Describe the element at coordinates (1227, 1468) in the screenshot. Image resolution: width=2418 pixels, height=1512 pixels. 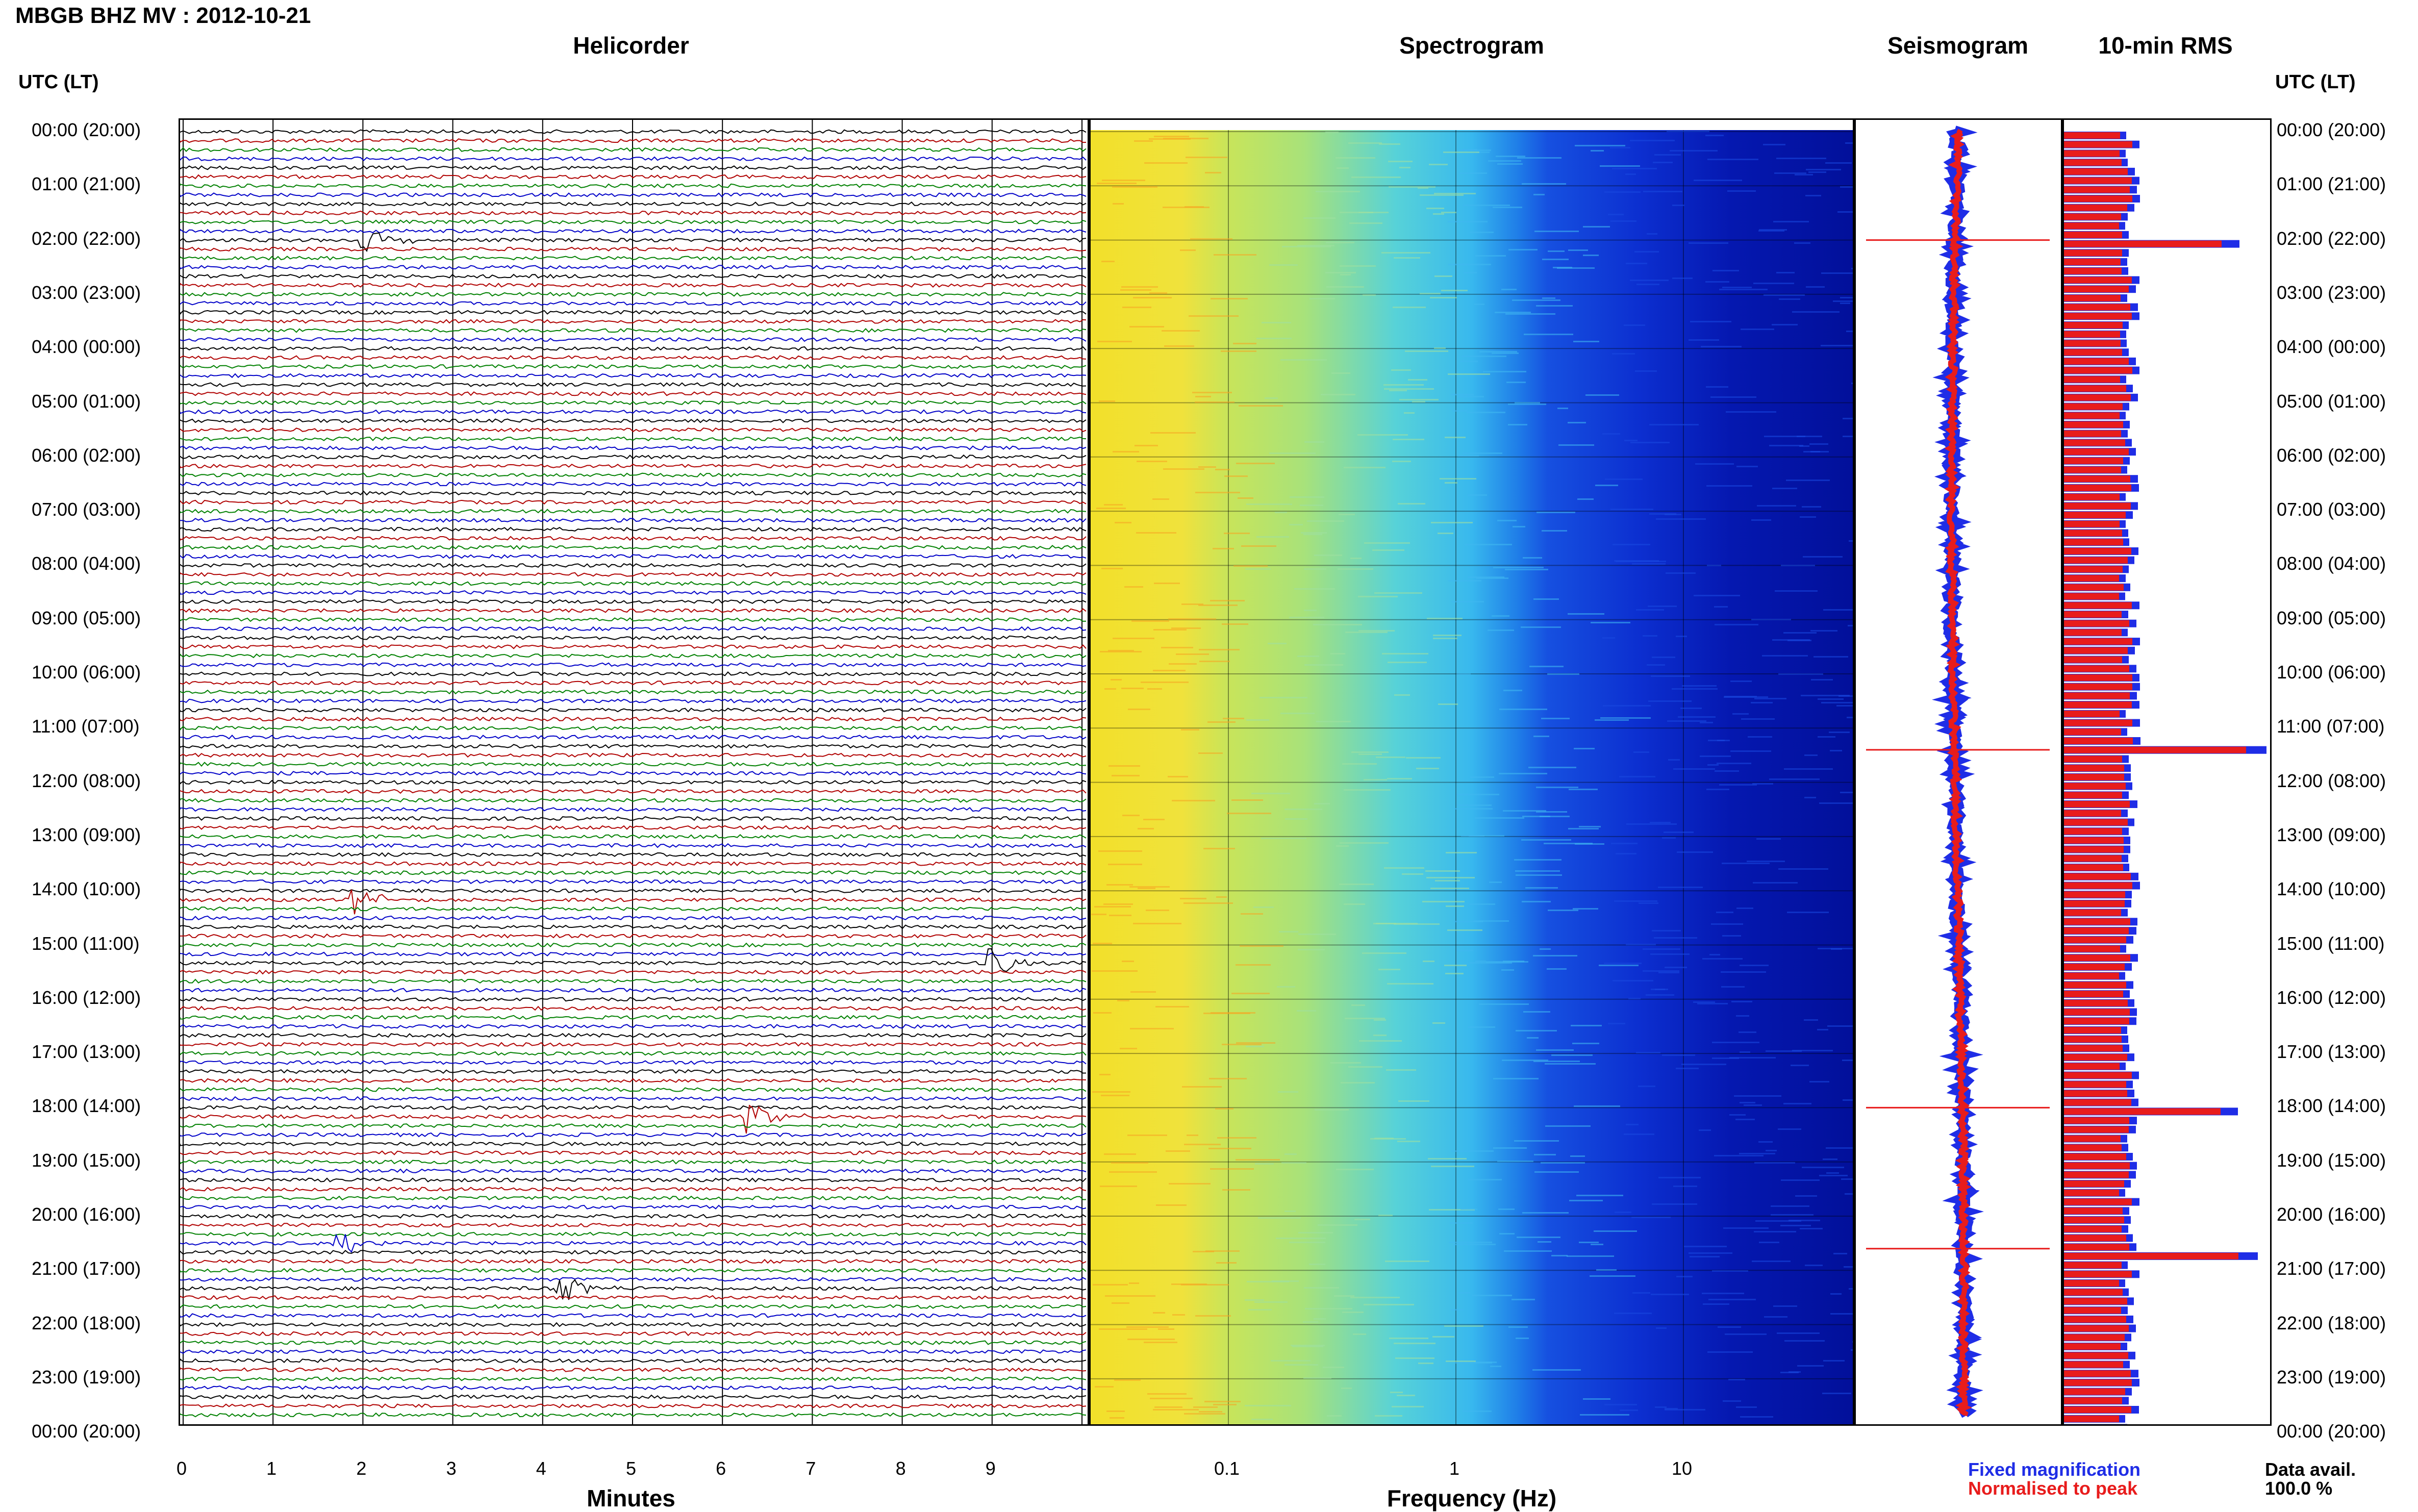
I see `spectrogram-xtick-label: 0.1` at that location.